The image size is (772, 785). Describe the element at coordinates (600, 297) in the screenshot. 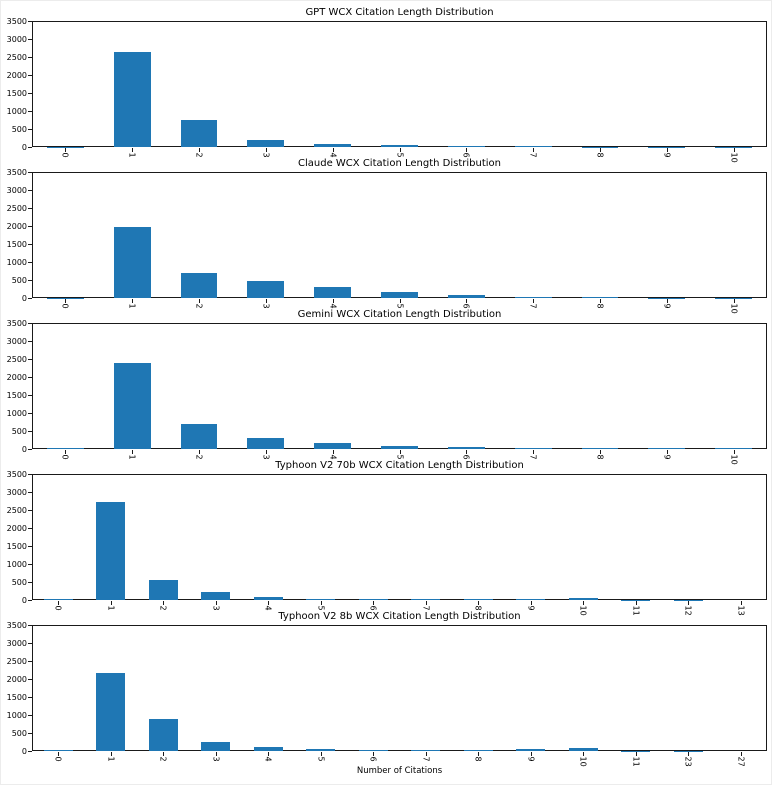

I see `bar-claude-x8` at that location.